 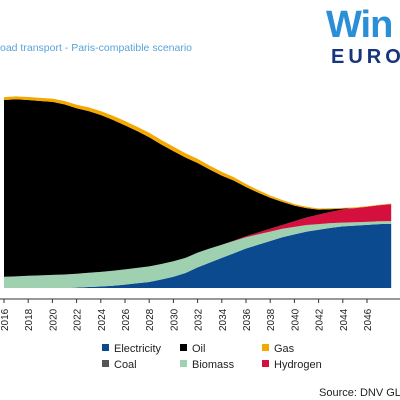 I want to click on source-note: Source: DNV GL for V, so click(x=359, y=393).